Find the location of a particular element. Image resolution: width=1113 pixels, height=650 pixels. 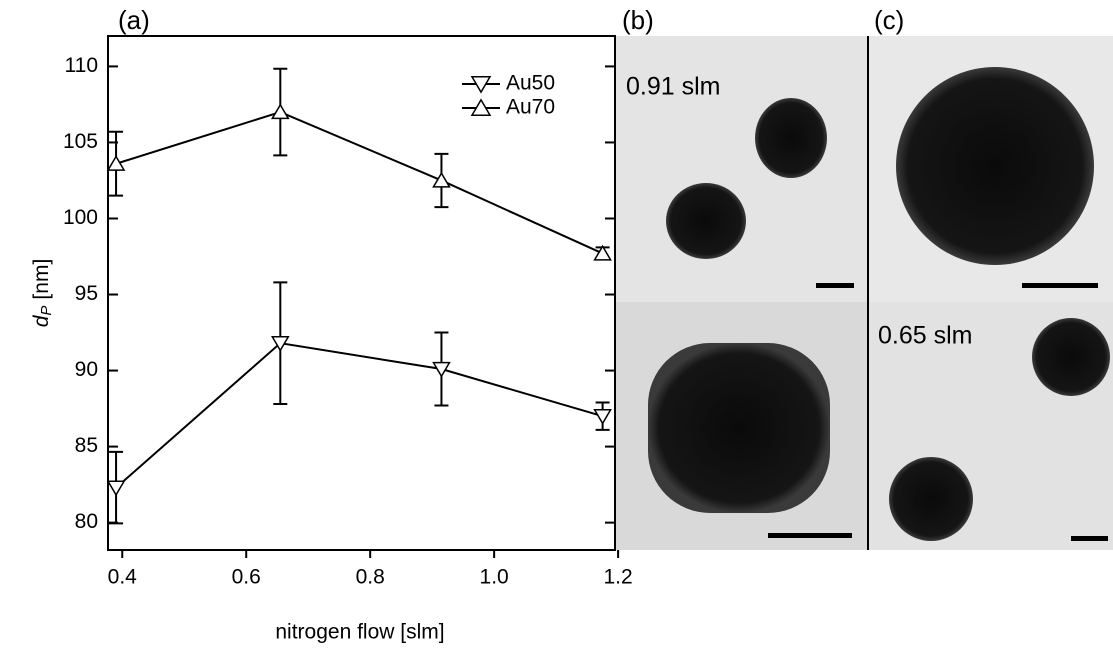

legend-label: Au70 is located at coordinates (530, 107).